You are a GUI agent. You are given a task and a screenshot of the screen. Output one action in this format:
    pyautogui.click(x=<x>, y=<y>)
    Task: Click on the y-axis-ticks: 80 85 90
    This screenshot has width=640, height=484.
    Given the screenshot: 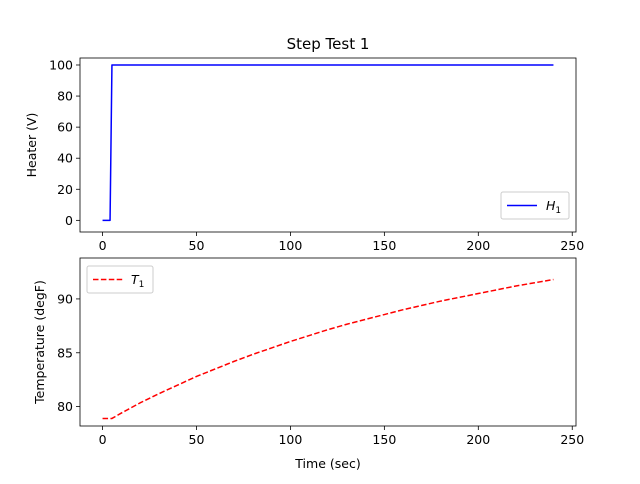 What is the action you would take?
    pyautogui.click(x=68, y=352)
    